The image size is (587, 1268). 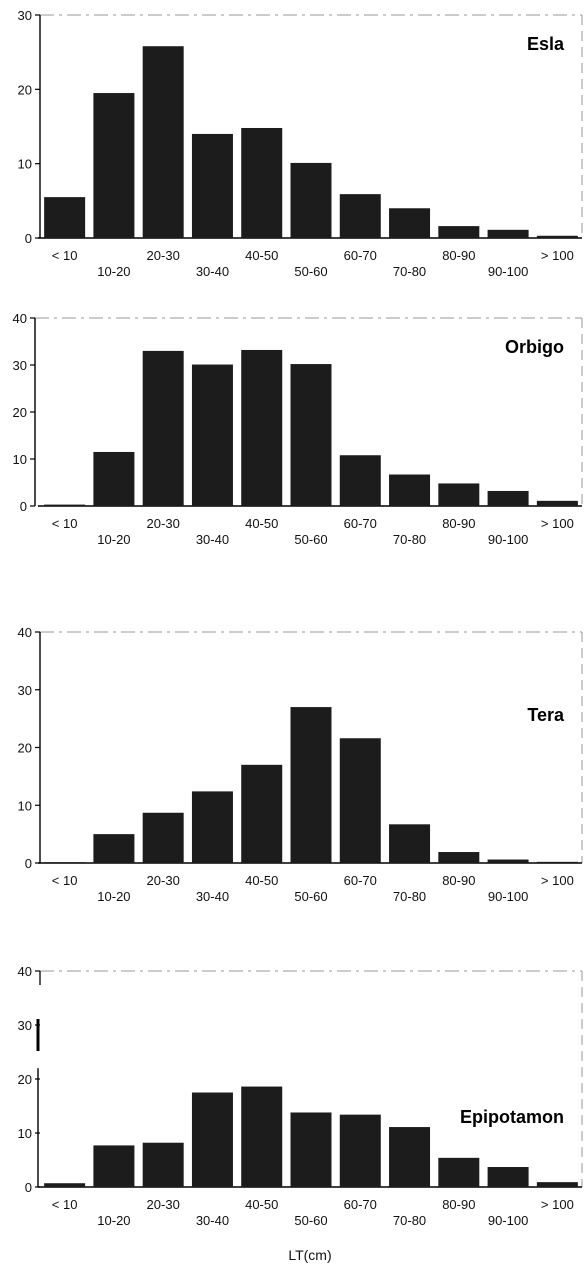 What do you see at coordinates (546, 715) in the screenshot?
I see `panel-title: Tera` at bounding box center [546, 715].